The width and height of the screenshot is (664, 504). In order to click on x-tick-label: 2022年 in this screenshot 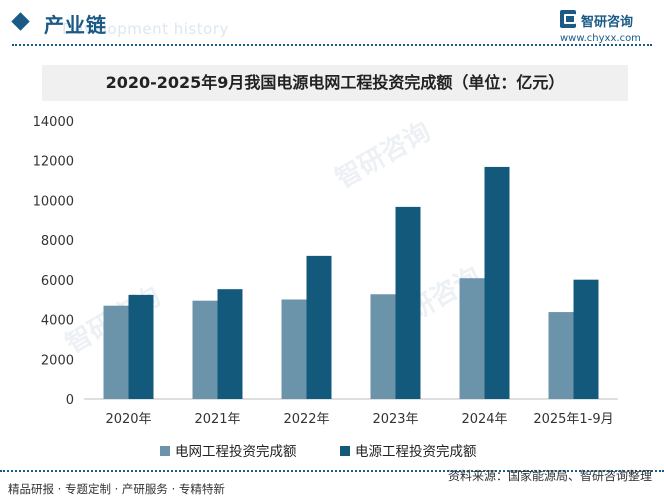, I will do `click(306, 419)`.